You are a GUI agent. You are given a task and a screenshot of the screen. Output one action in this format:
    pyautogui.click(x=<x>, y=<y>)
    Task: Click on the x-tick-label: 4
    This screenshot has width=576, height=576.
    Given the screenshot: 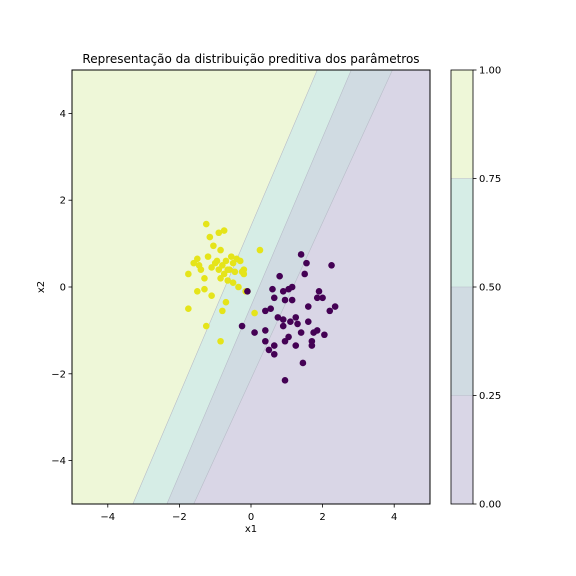 What is the action you would take?
    pyautogui.click(x=394, y=517)
    